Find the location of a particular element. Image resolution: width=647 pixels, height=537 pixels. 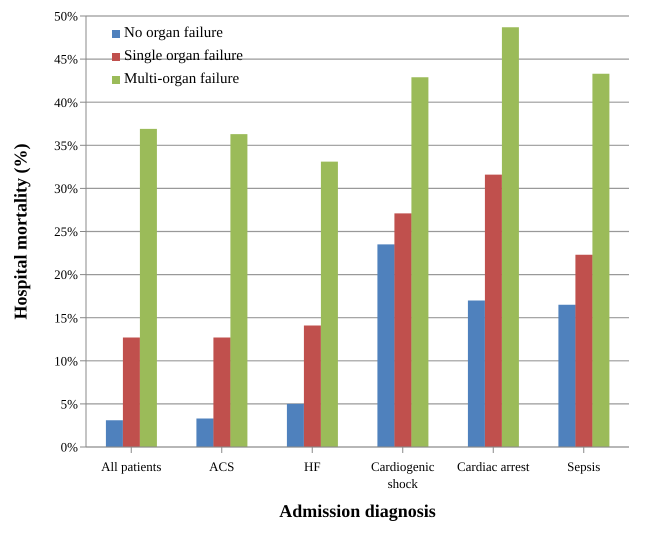

y-tick-label: 45% is located at coordinates (66, 59).